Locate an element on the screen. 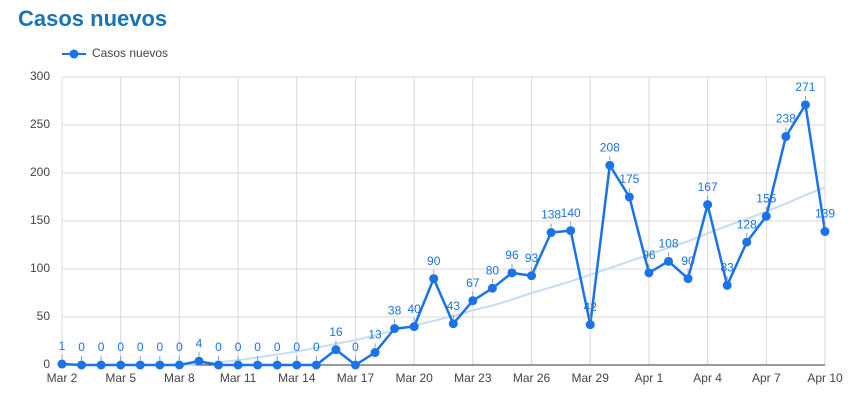  value-label: 80 is located at coordinates (493, 270).